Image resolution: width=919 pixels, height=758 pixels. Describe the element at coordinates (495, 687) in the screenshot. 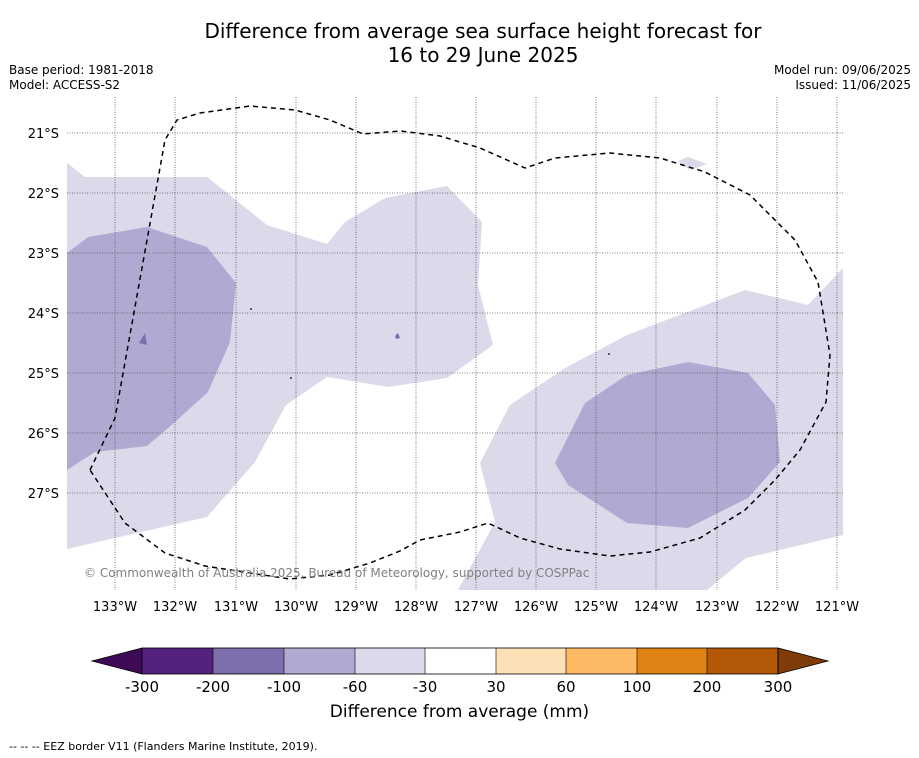

I see `colorbar-tick-6: 30` at that location.